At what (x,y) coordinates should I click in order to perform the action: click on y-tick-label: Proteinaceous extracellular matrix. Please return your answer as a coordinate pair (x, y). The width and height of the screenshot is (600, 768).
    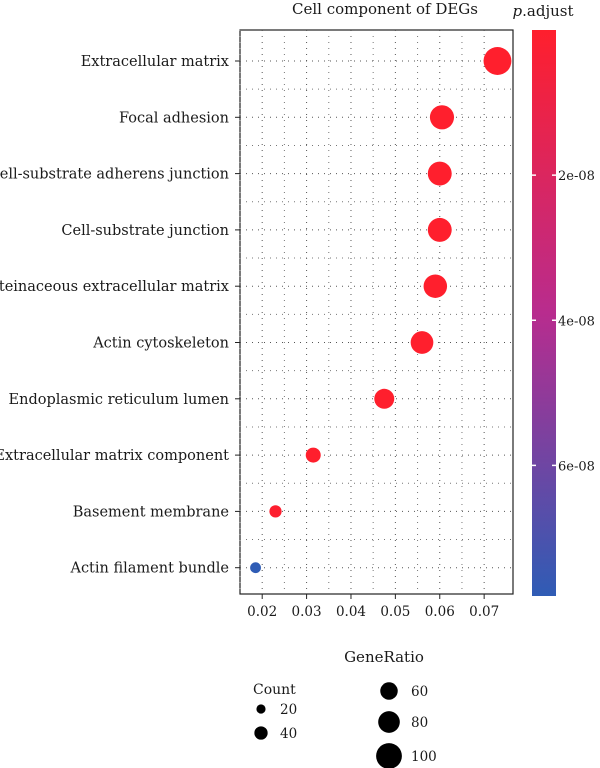
    Looking at the image, I should click on (114, 287).